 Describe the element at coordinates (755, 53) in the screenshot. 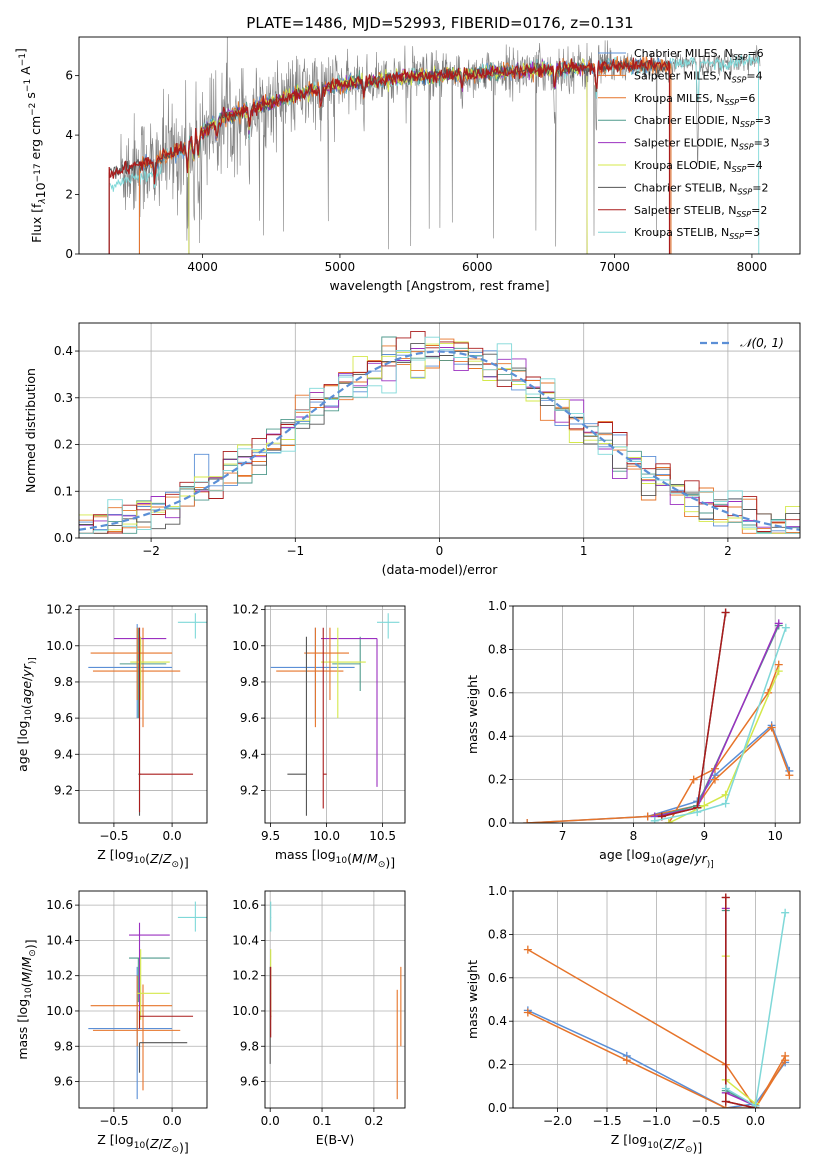

I see `legend-value: =6` at that location.